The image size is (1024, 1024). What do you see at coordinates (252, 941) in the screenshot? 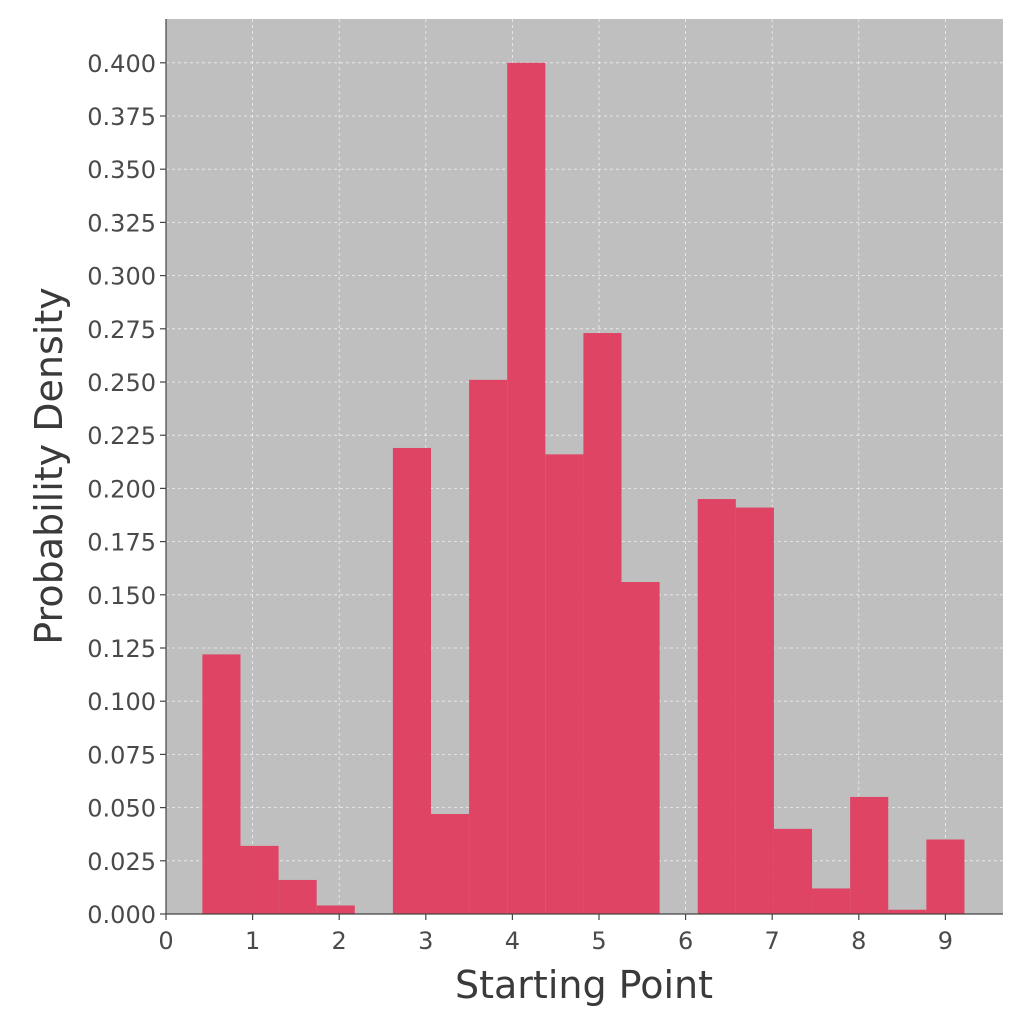
I see `x-tick-label: 1` at bounding box center [252, 941].